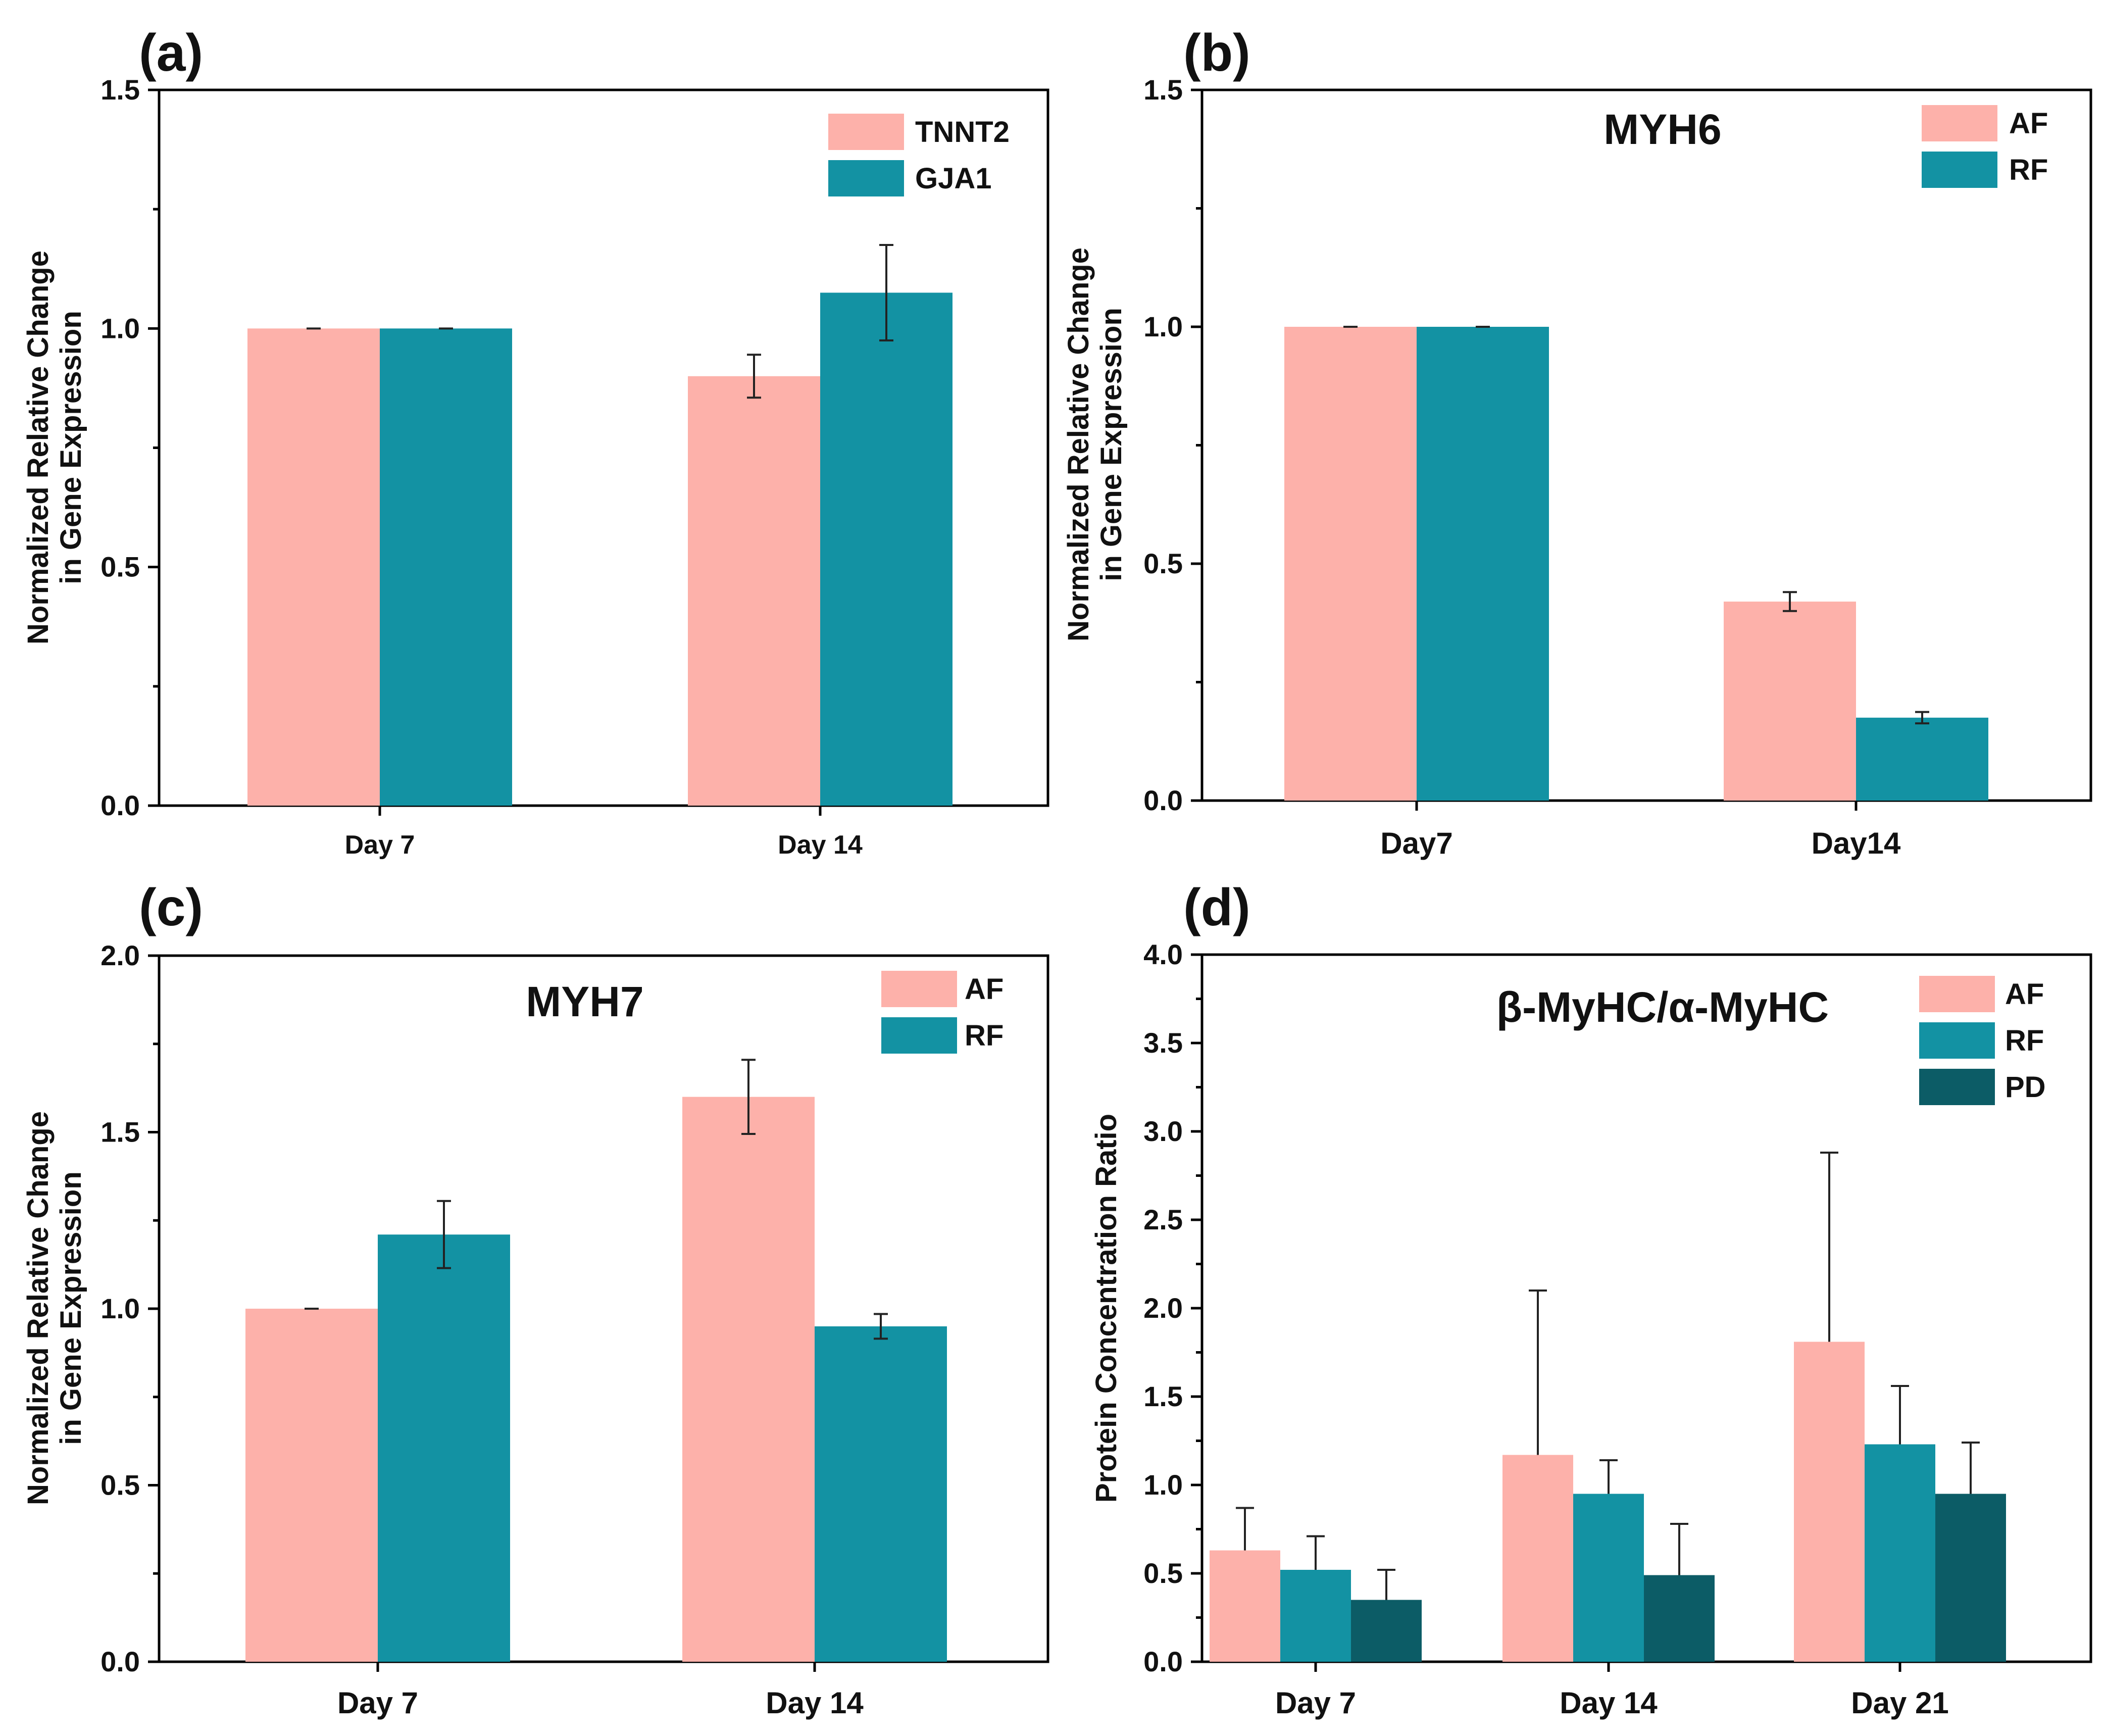  Describe the element at coordinates (171, 53) in the screenshot. I see `panel-letter: (a)` at that location.